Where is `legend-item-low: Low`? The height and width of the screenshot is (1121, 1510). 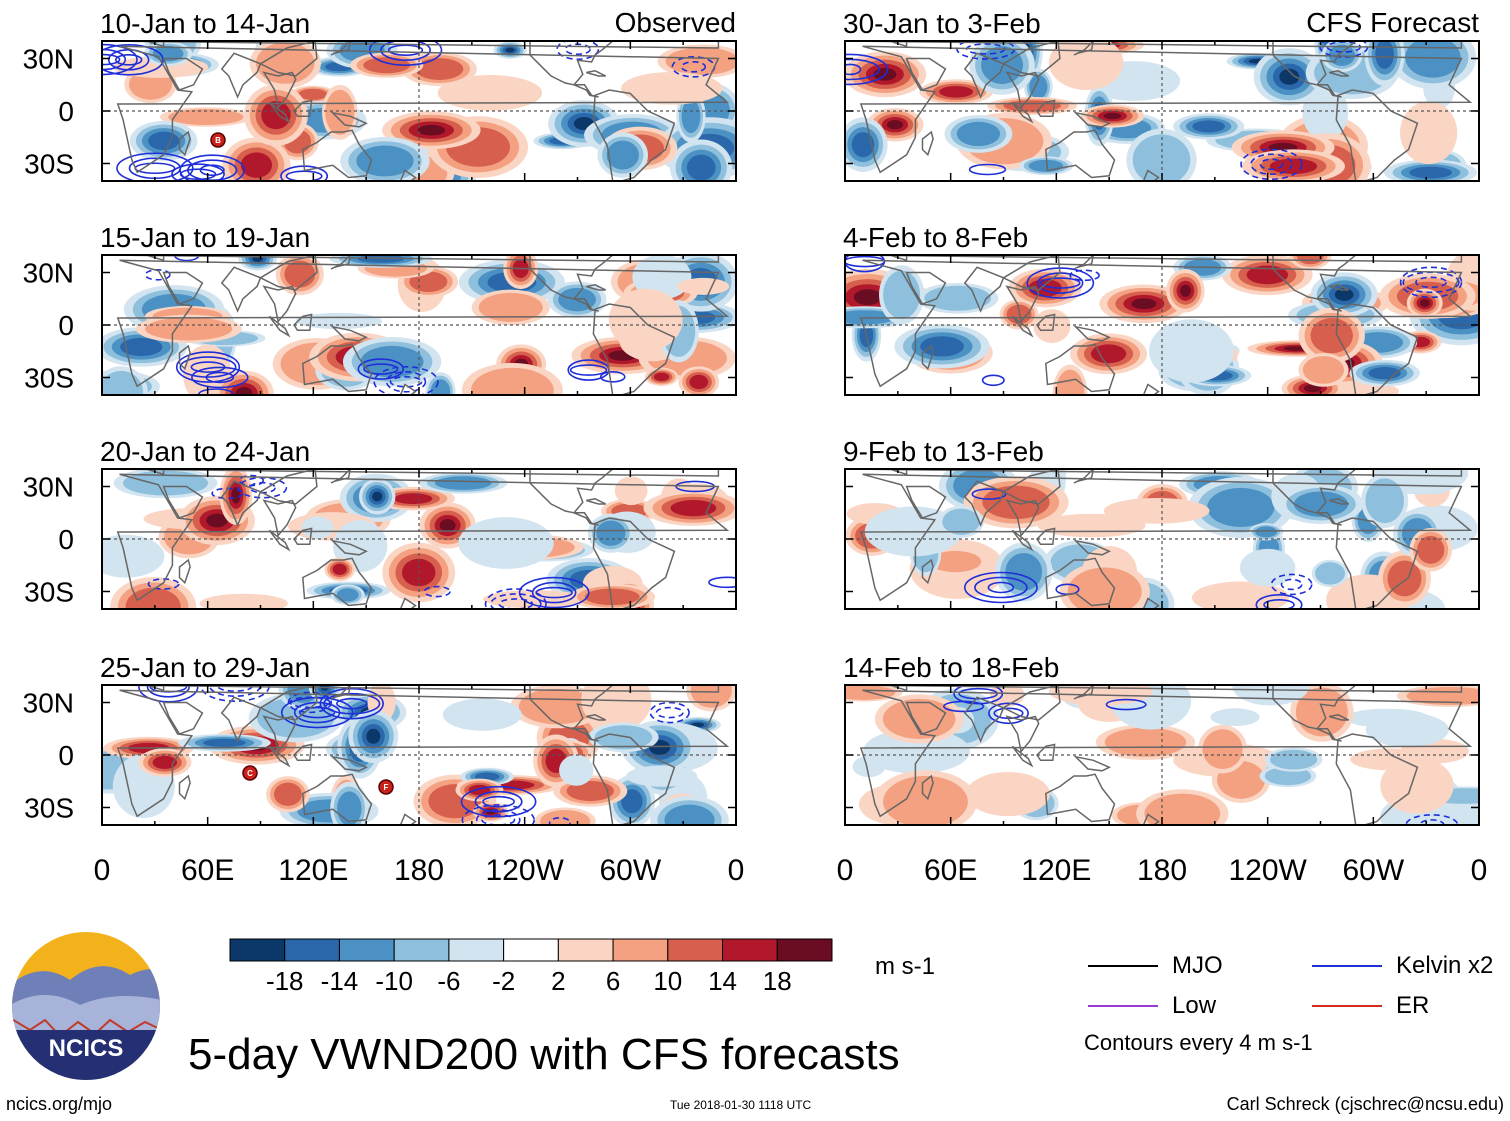
legend-item-low: Low is located at coordinates (1152, 1006).